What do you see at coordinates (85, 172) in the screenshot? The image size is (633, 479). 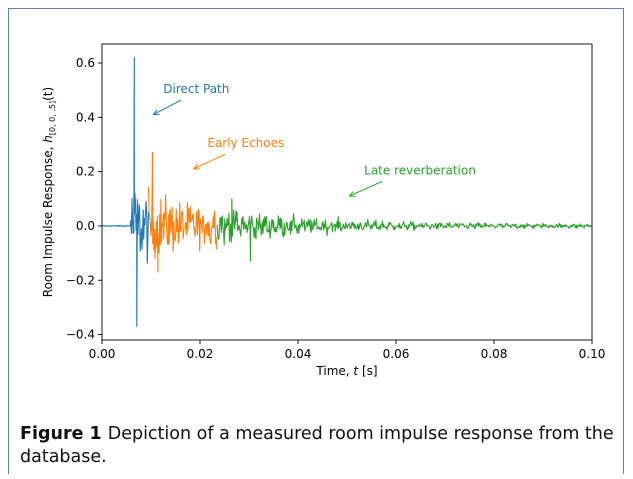 I see `y-tick-label: 0.2` at bounding box center [85, 172].